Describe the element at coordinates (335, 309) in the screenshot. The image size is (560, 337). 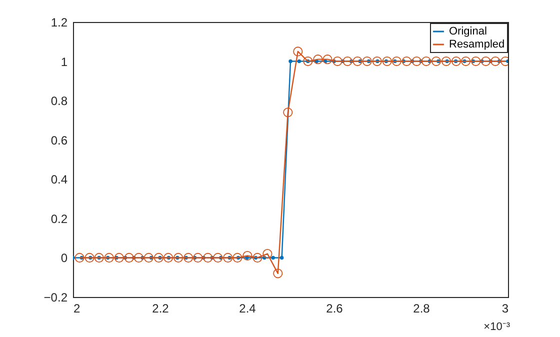
I see `x-tick-label: 2.6` at that location.